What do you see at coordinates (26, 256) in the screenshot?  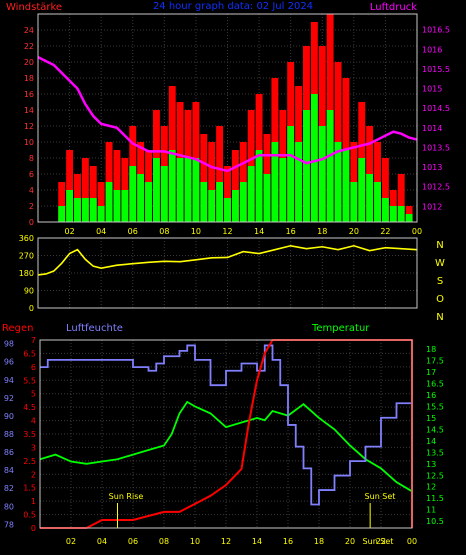 I see `direction-tick-label: 270` at bounding box center [26, 256].